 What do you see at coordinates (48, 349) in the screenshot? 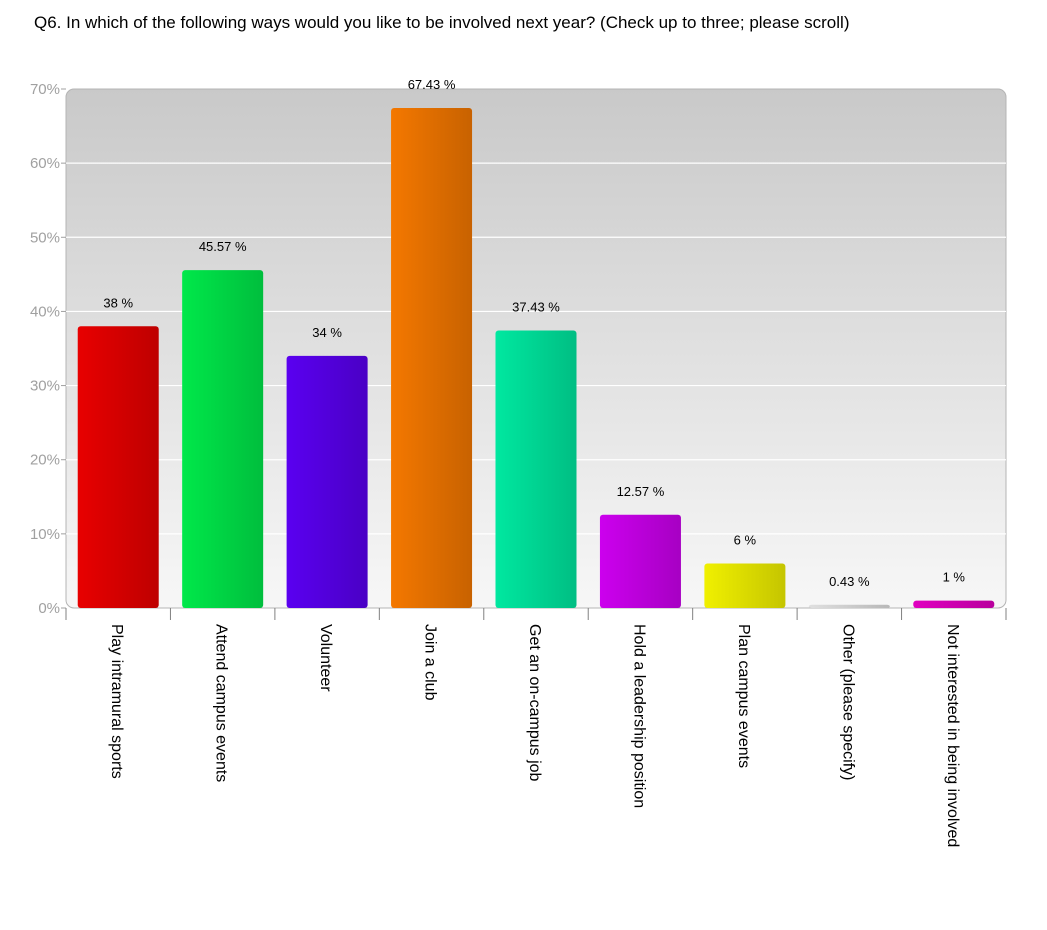
I see `y-axis: 0% 10% 20% 30% 40% 50% 60% 70%` at bounding box center [48, 349].